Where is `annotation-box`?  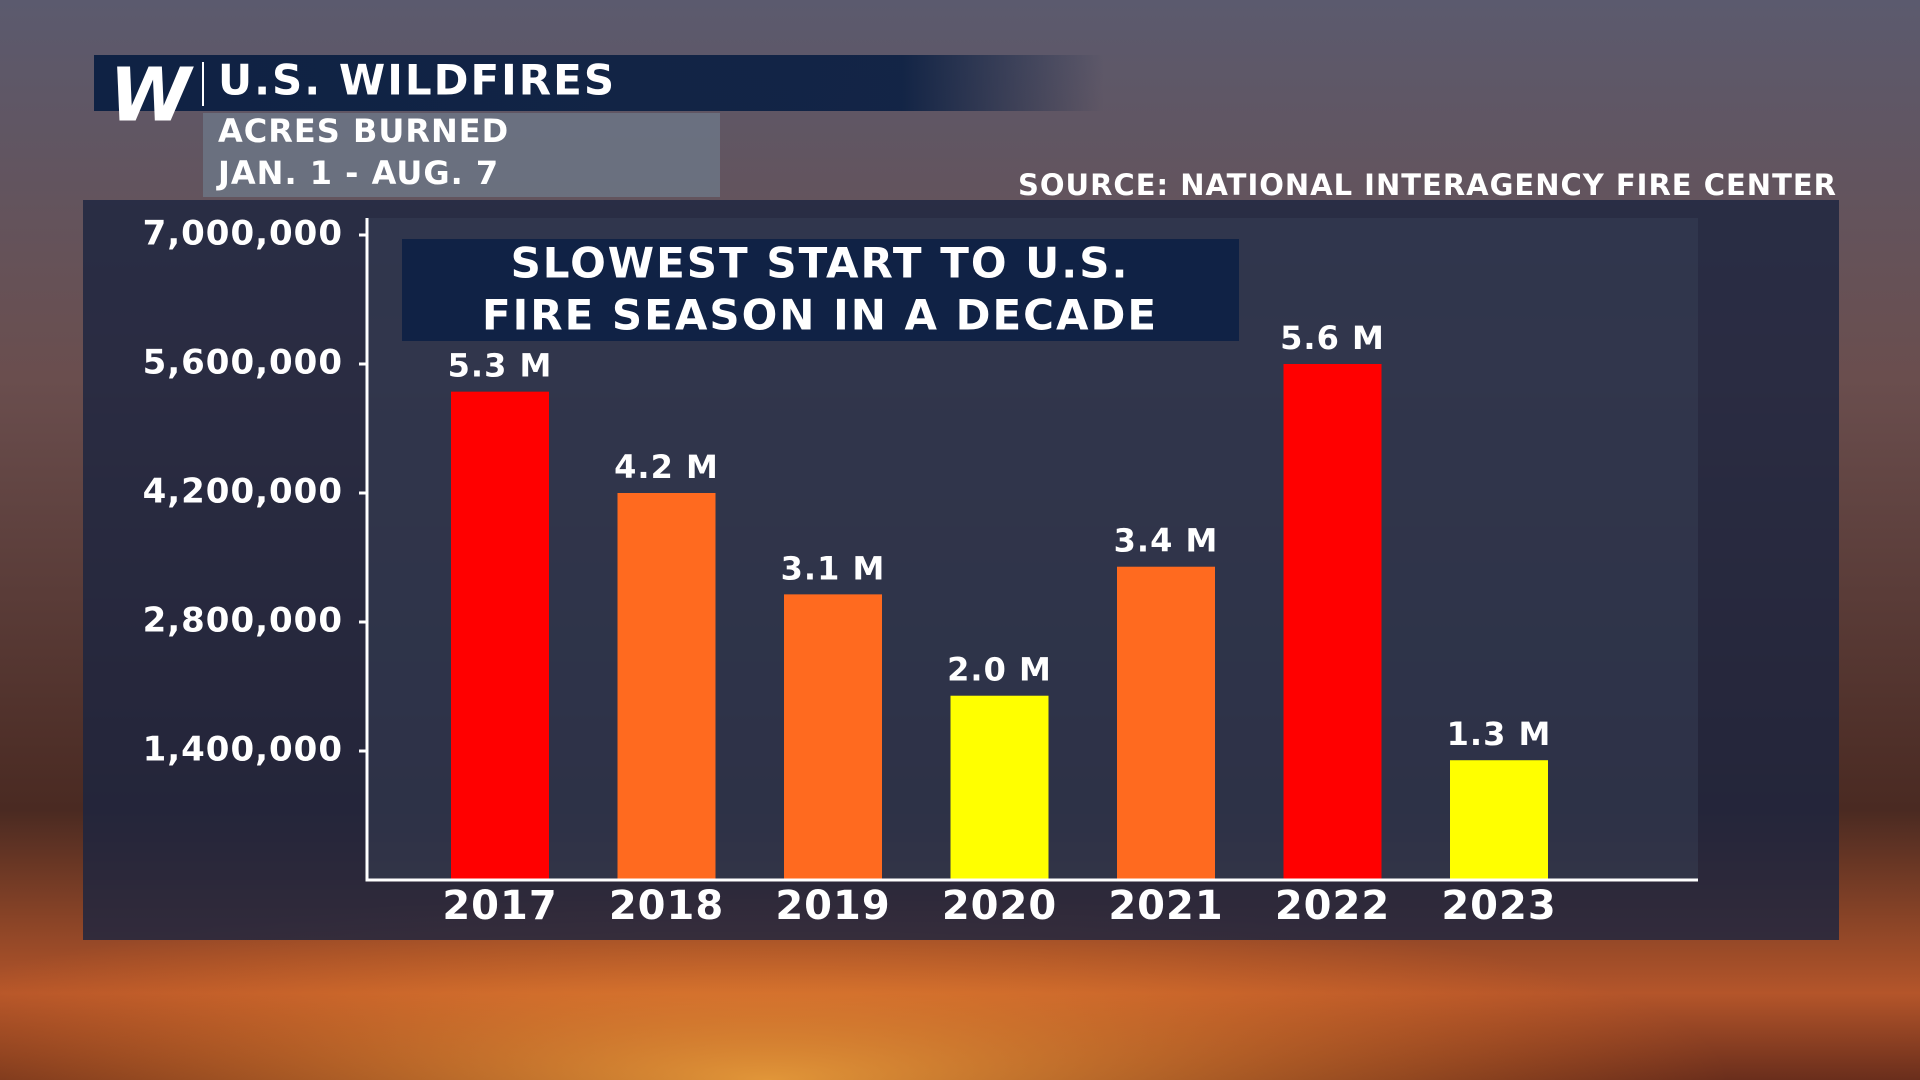 annotation-box is located at coordinates (820, 290).